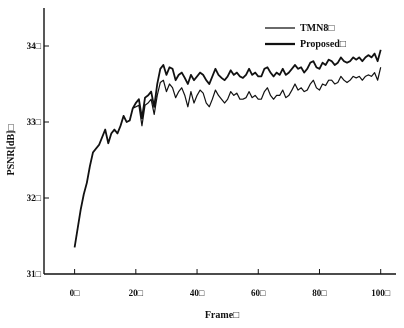 This screenshot has height=328, width=404. Describe the element at coordinates (230, 283) in the screenshot. I see `x-axis-ticks: 0□ 20□ 40□ 60□ 80□ 100□` at that location.